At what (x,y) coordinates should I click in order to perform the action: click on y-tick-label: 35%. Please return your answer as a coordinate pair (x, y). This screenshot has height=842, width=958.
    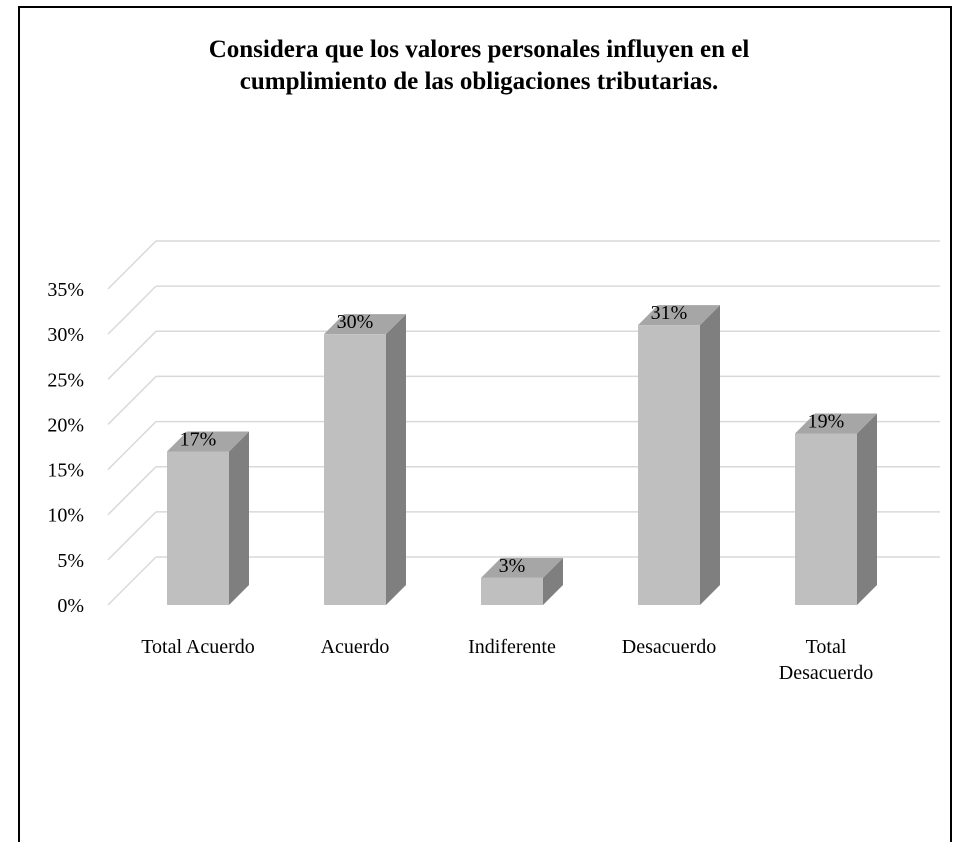
    Looking at the image, I should click on (65, 290).